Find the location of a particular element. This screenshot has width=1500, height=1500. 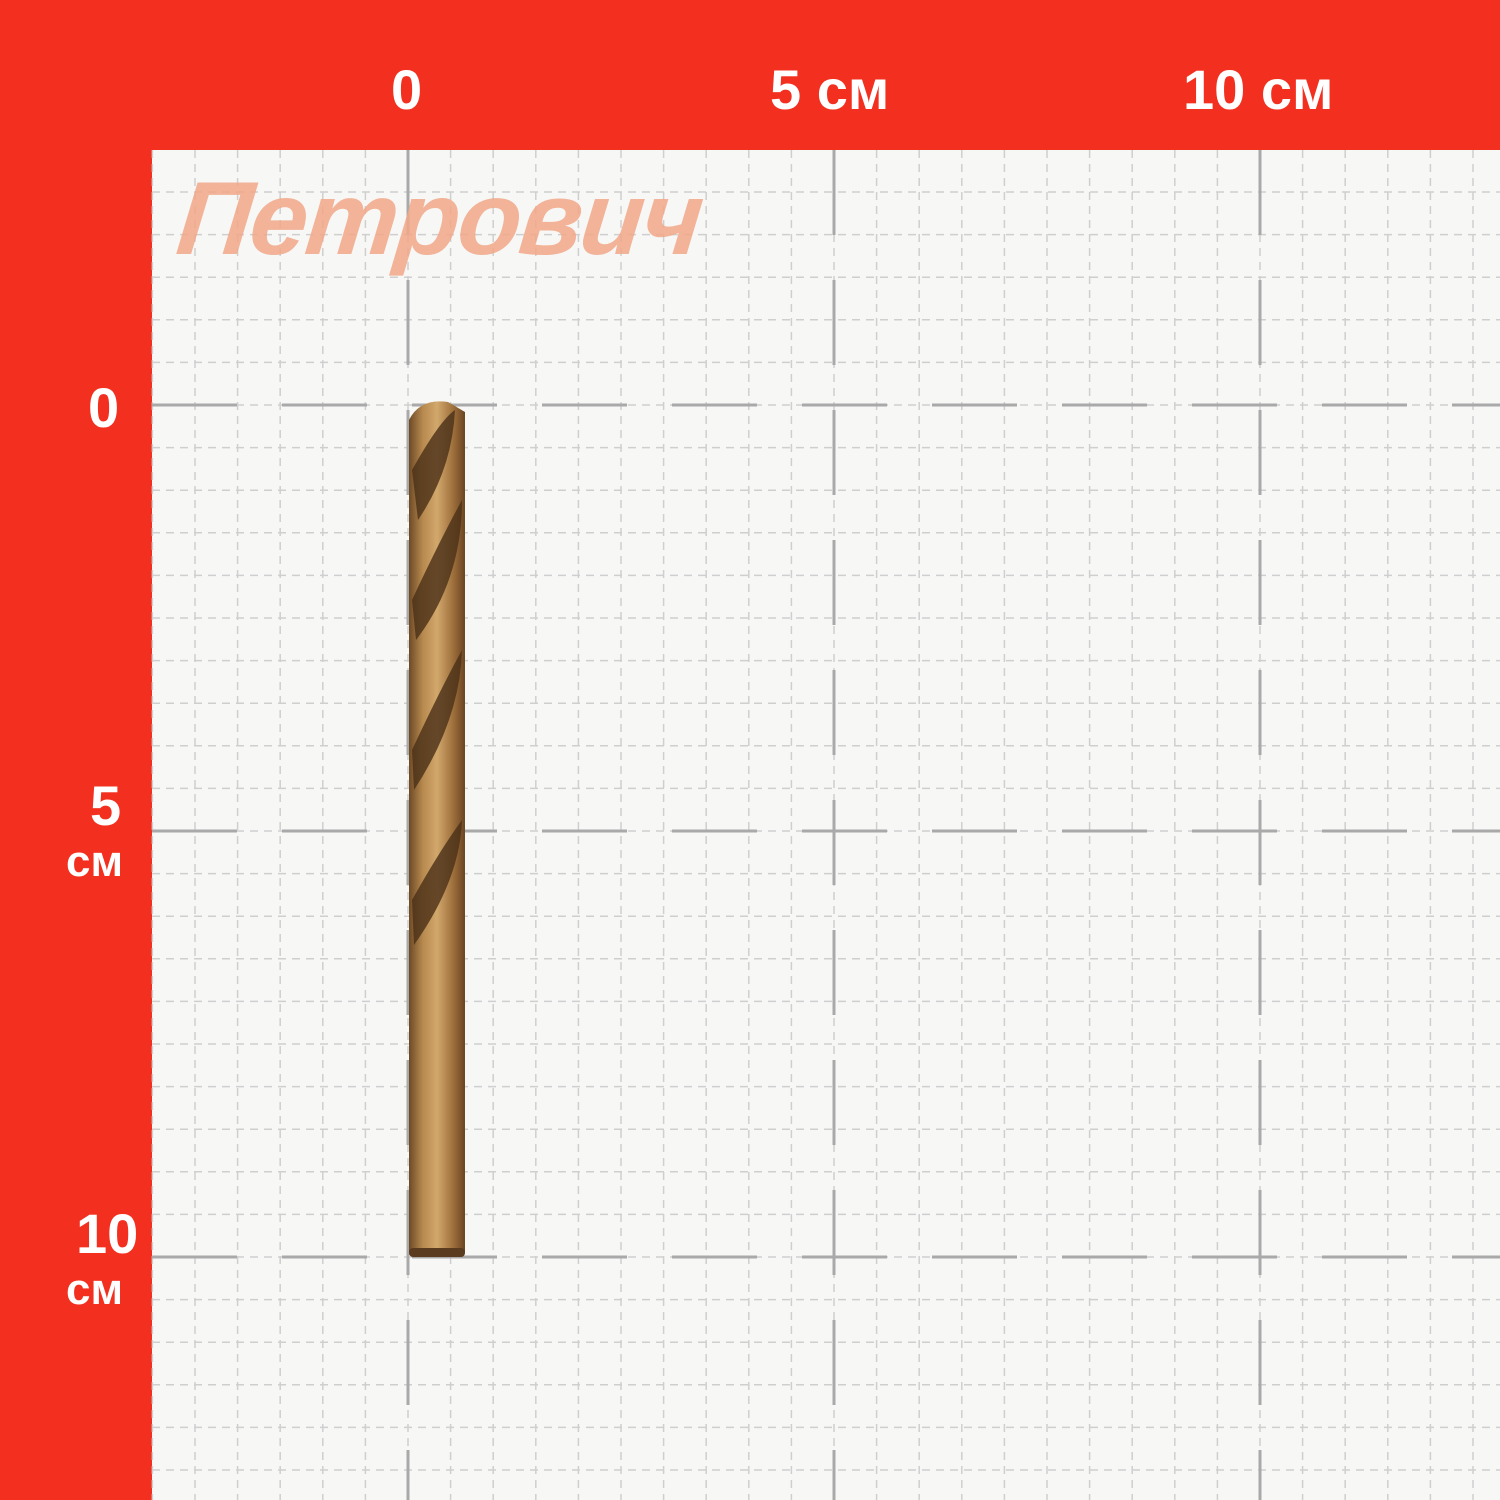

top-label-10cm: 10 см is located at coordinates (1258, 89).